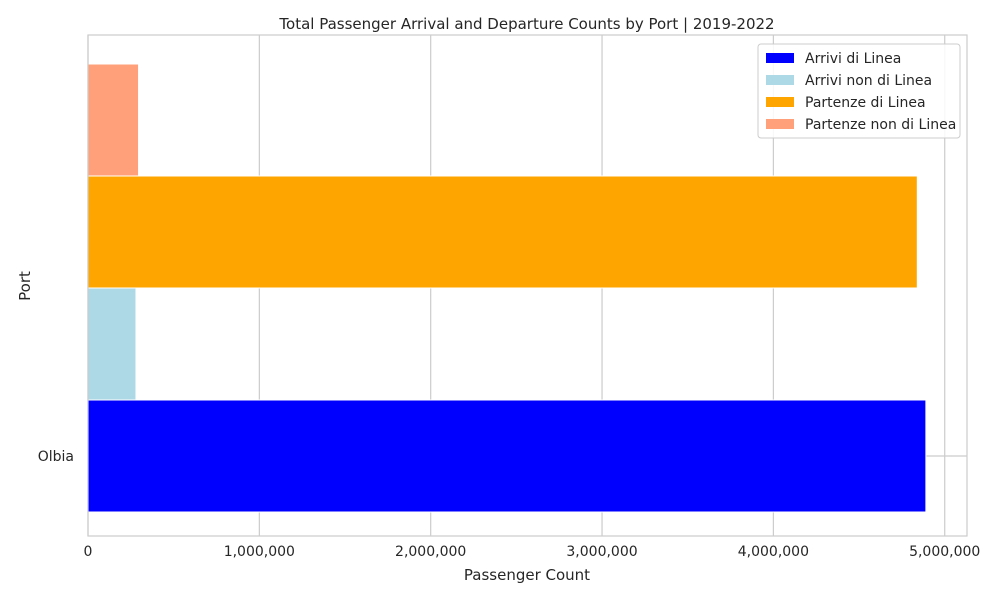 Image resolution: width=1000 pixels, height=604 pixels. I want to click on legend-label: Partenze non di Linea, so click(880, 125).